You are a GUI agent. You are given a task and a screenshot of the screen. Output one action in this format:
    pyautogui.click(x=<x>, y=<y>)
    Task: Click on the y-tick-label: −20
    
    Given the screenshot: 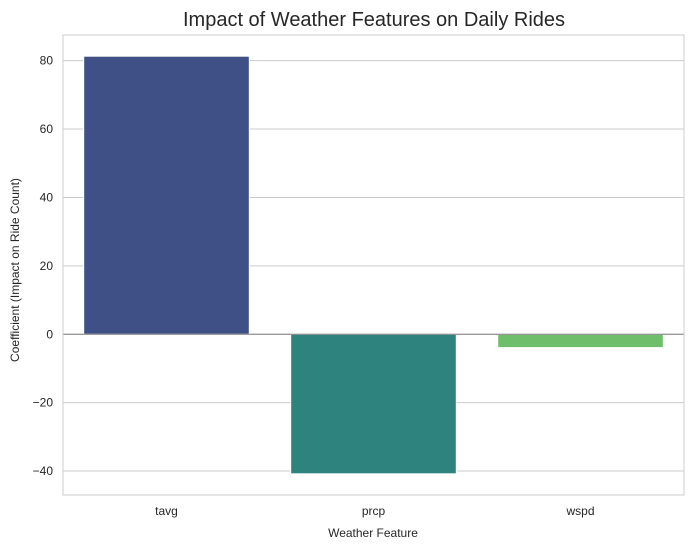 What is the action you would take?
    pyautogui.click(x=43, y=403)
    